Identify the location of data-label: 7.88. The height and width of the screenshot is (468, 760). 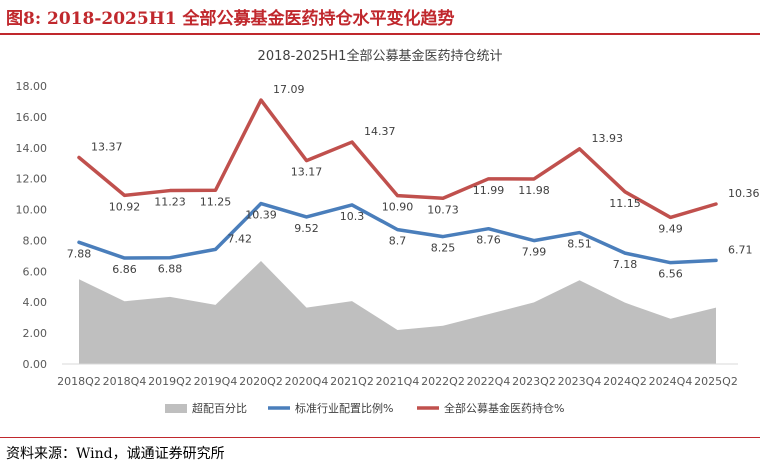
(79, 253).